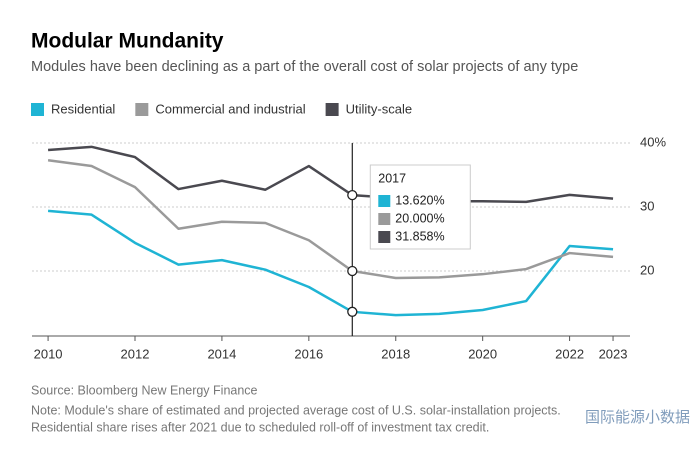  Describe the element at coordinates (221, 353) in the screenshot. I see `x-tick-label: 2014` at that location.